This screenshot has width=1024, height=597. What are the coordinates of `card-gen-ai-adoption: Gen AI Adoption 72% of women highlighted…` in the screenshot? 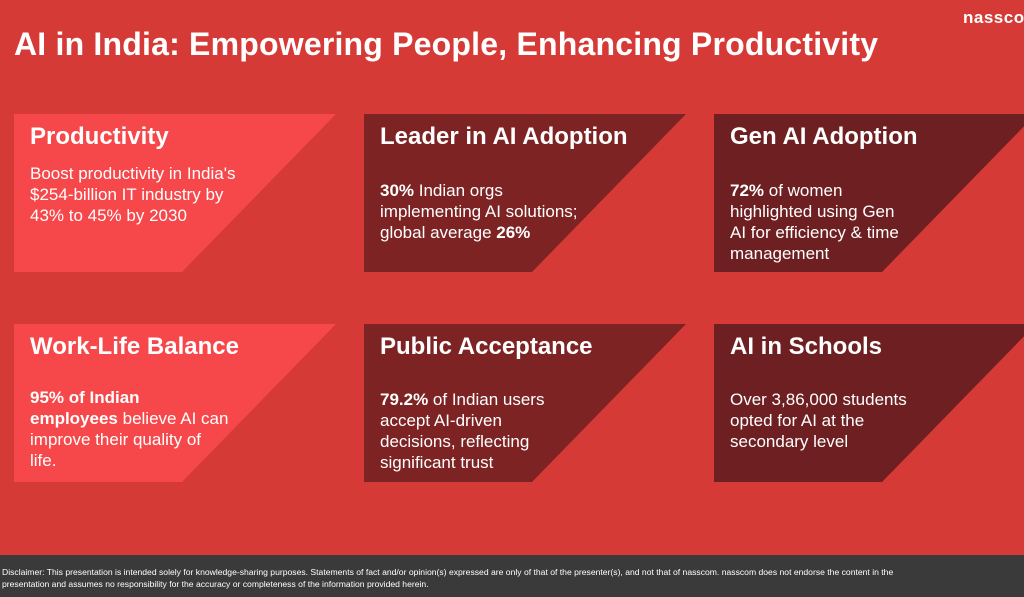 It's located at (869, 193).